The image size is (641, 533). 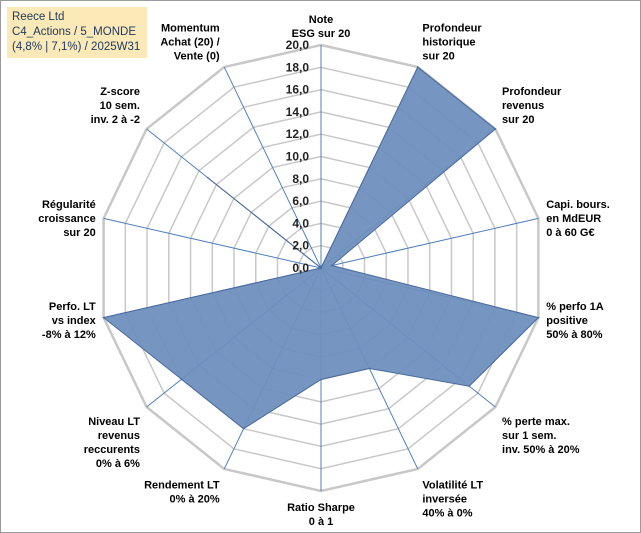 I want to click on title-period: (4,8% | 7,1%) / 2025W31, so click(x=76, y=47).